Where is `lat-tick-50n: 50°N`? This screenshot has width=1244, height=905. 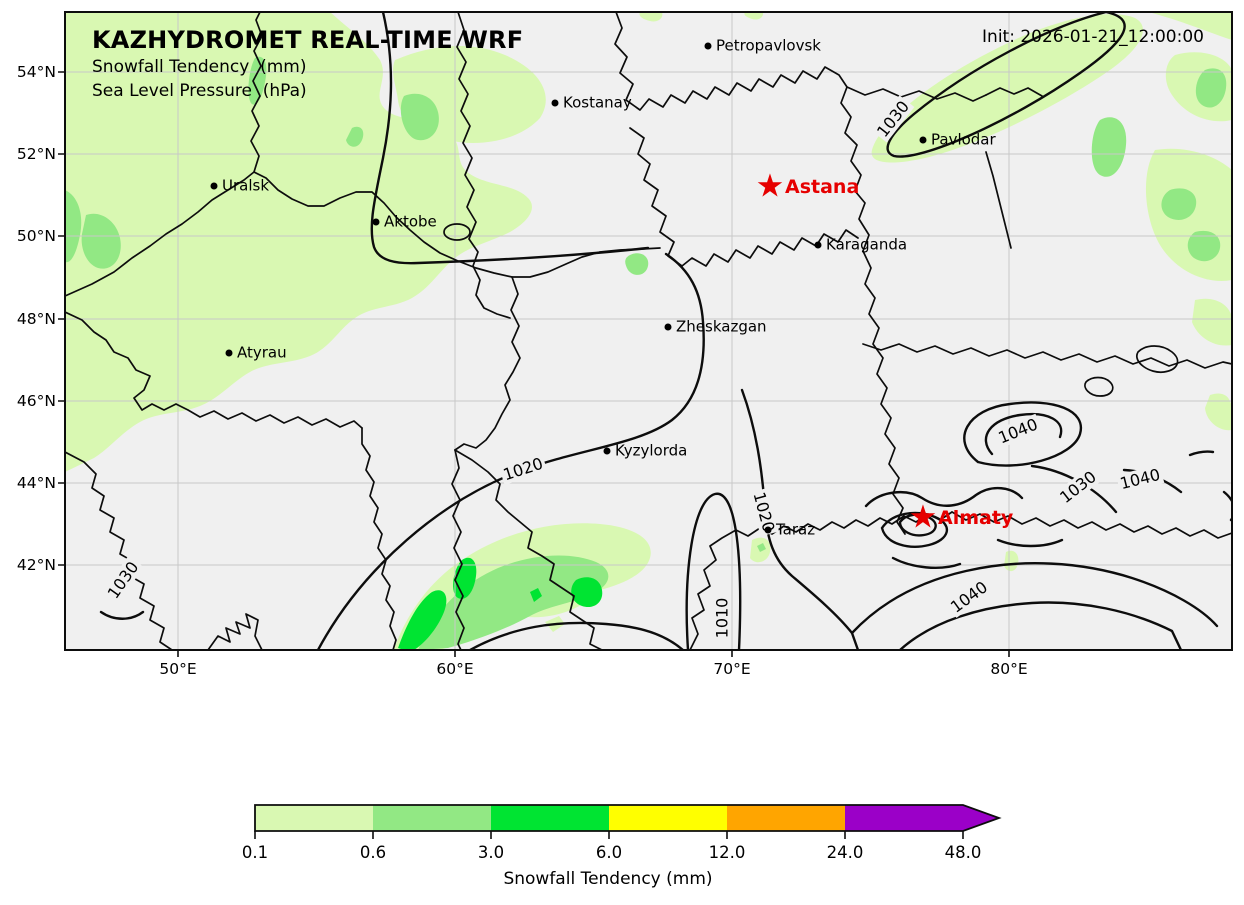 lat-tick-50n: 50°N is located at coordinates (36, 236).